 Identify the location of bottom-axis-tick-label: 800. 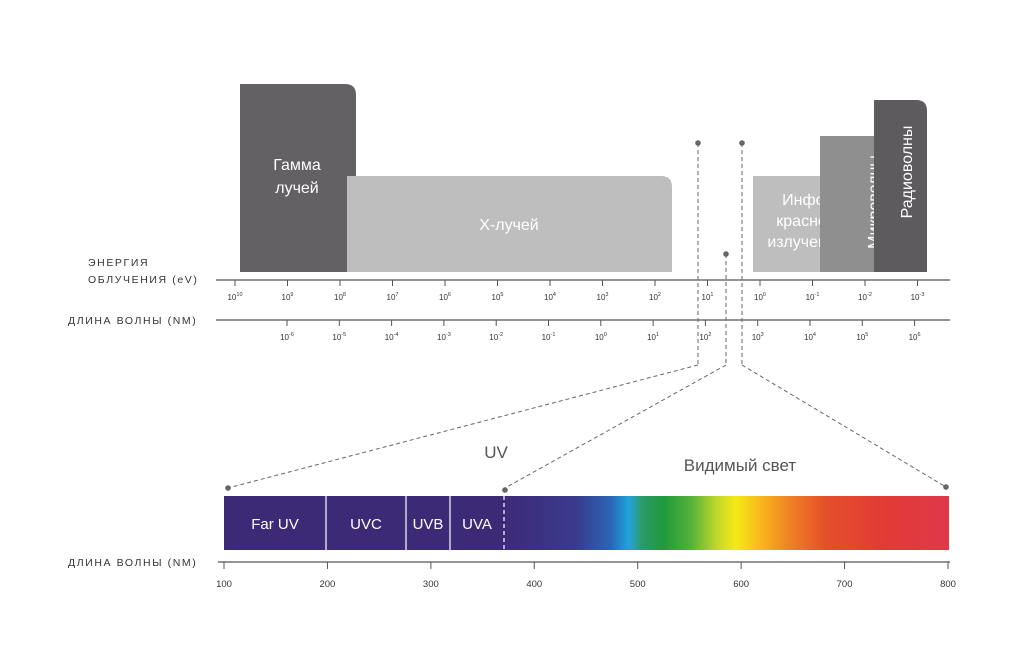
(948, 584).